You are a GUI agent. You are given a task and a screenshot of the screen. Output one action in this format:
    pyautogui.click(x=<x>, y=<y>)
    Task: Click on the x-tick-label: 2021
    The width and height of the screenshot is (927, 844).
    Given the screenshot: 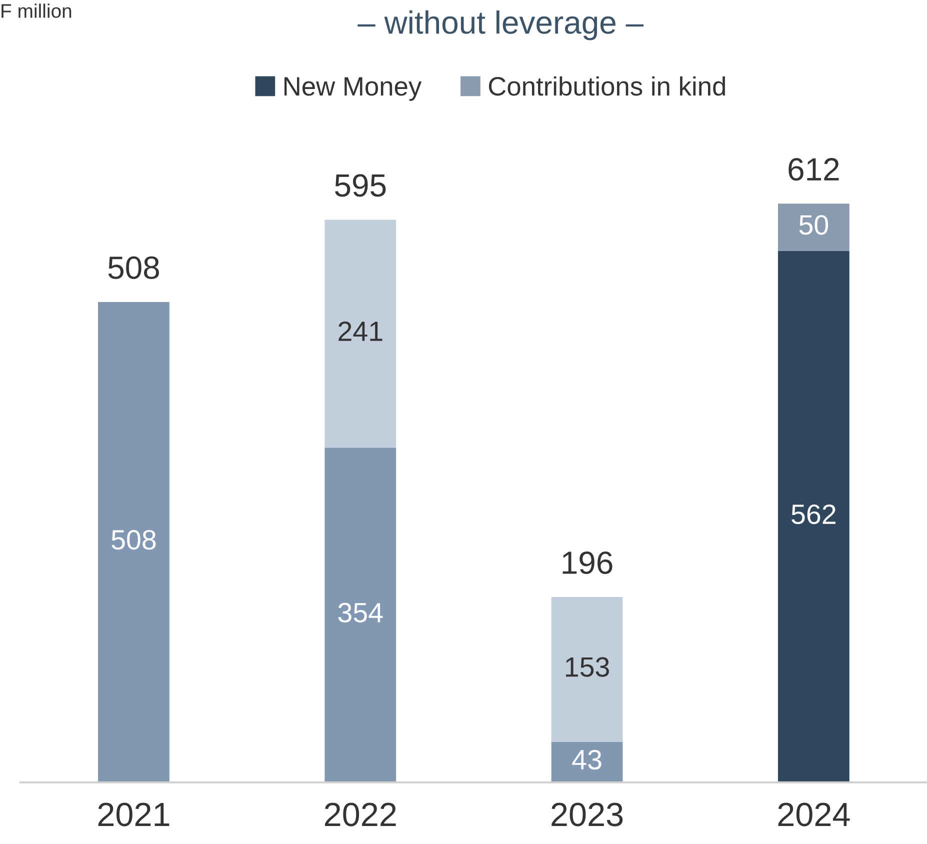 What is the action you would take?
    pyautogui.click(x=134, y=814)
    